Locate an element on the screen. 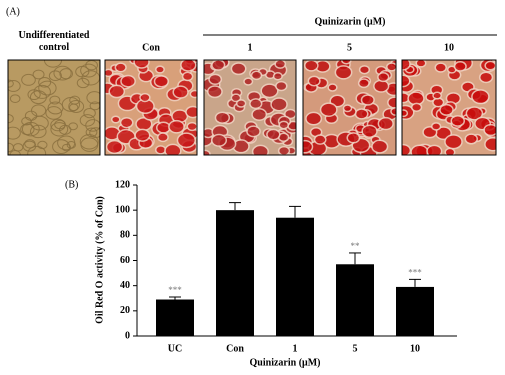  image-label: 5 is located at coordinates (349, 47).